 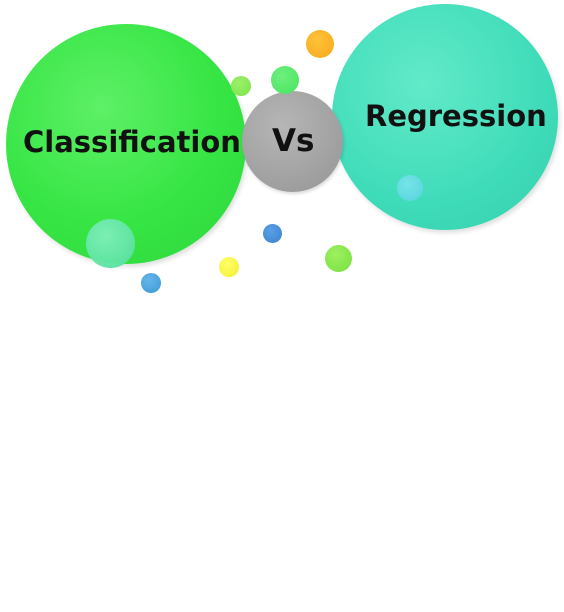 What do you see at coordinates (272, 233) in the screenshot?
I see `decorative-blue-dot-middle` at bounding box center [272, 233].